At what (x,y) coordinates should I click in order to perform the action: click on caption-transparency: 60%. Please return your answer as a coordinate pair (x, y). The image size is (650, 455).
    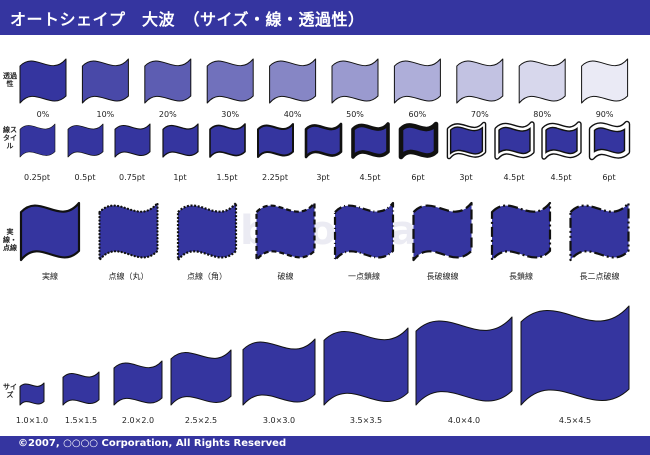
    Looking at the image, I should click on (417, 114).